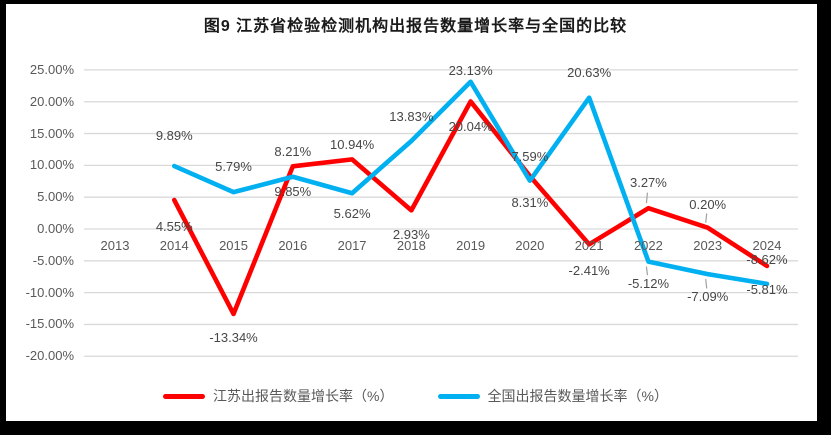 This screenshot has height=435, width=831. What do you see at coordinates (55, 197) in the screenshot?
I see `y-axis-tick-label: 5.00%` at bounding box center [55, 197].